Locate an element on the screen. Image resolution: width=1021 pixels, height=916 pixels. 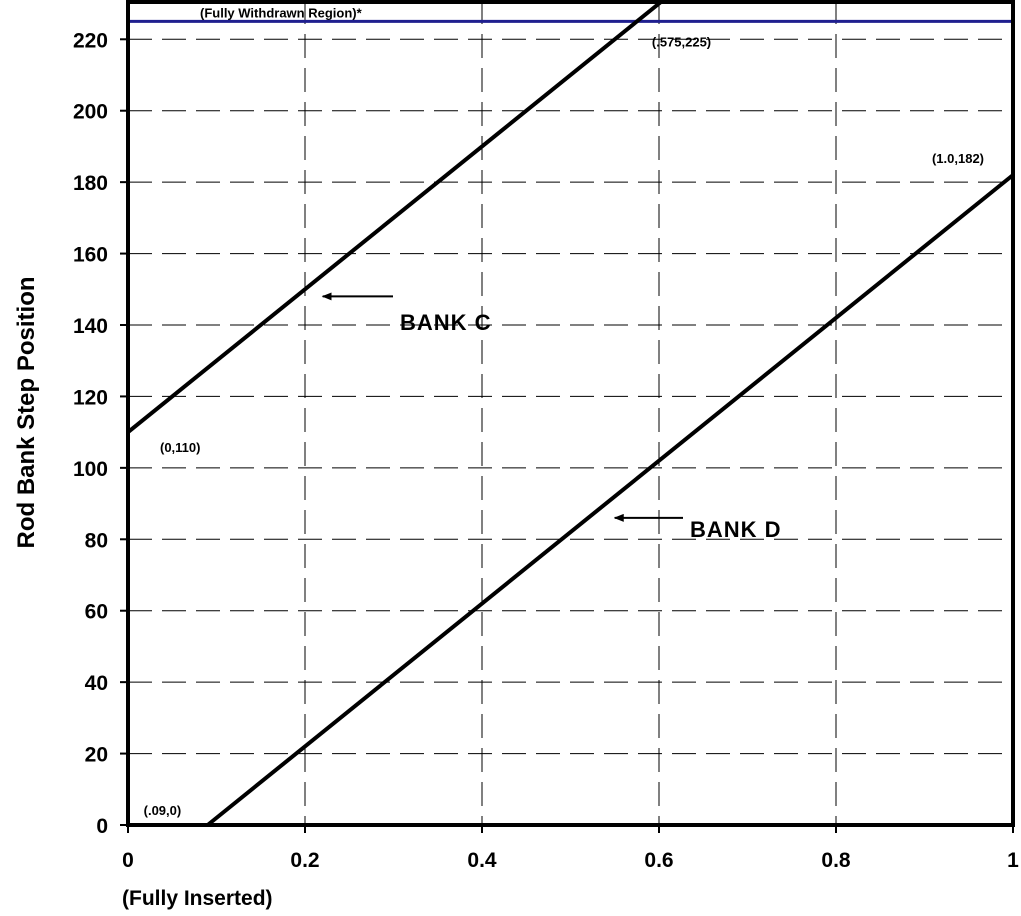
y-tick-label: 0 is located at coordinates (102, 826).